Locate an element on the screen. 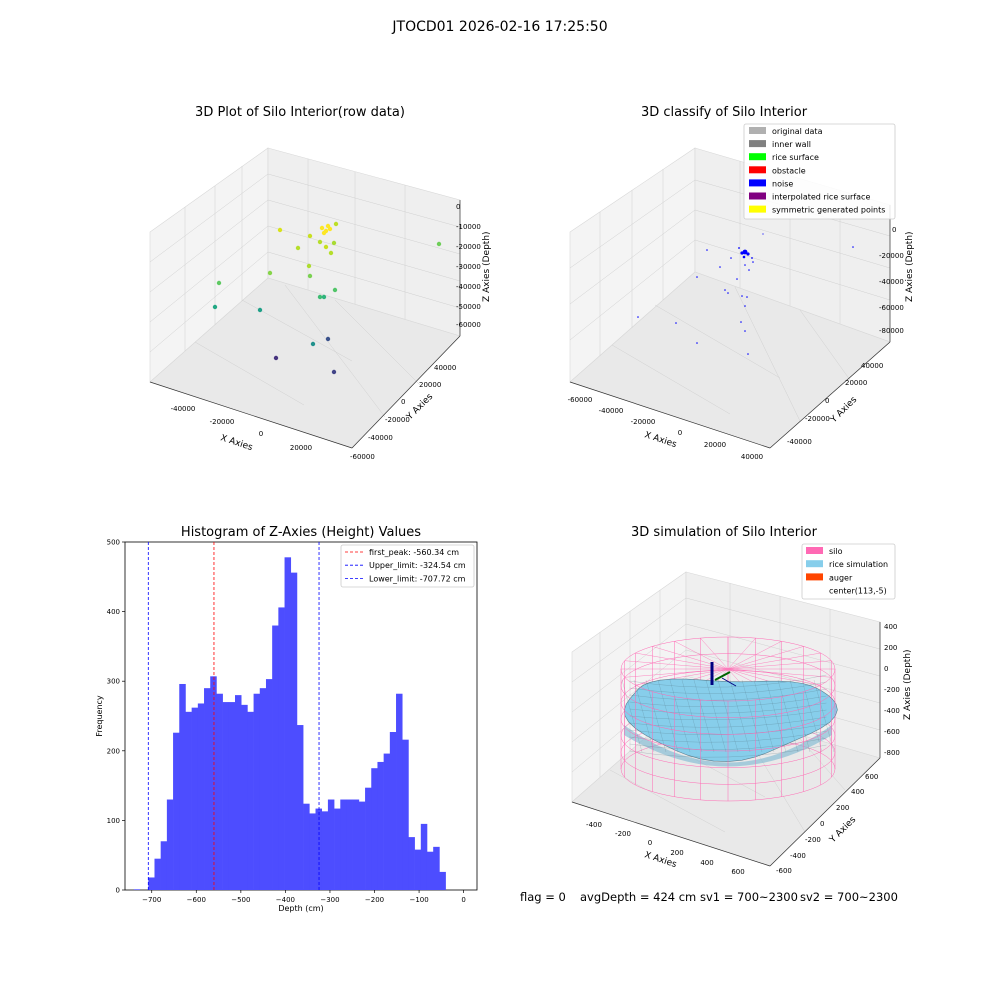 Image resolution: width=1000 pixels, height=1000 pixels. histogram-vlines is located at coordinates (233, 716).